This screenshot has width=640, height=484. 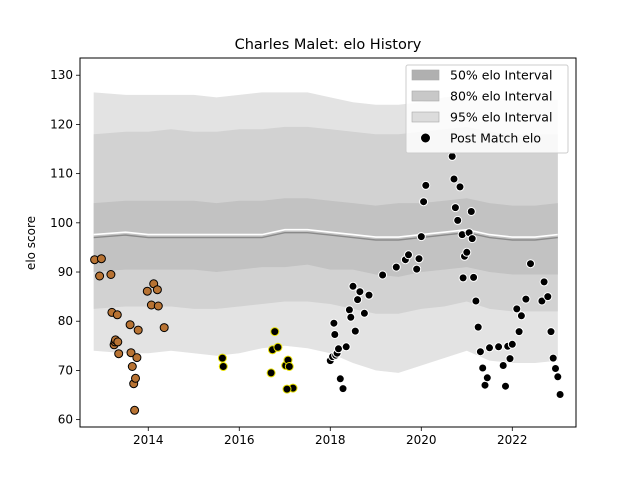 What do you see at coordinates (512, 440) in the screenshot?
I see `x-tick-label: 2022` at bounding box center [512, 440].